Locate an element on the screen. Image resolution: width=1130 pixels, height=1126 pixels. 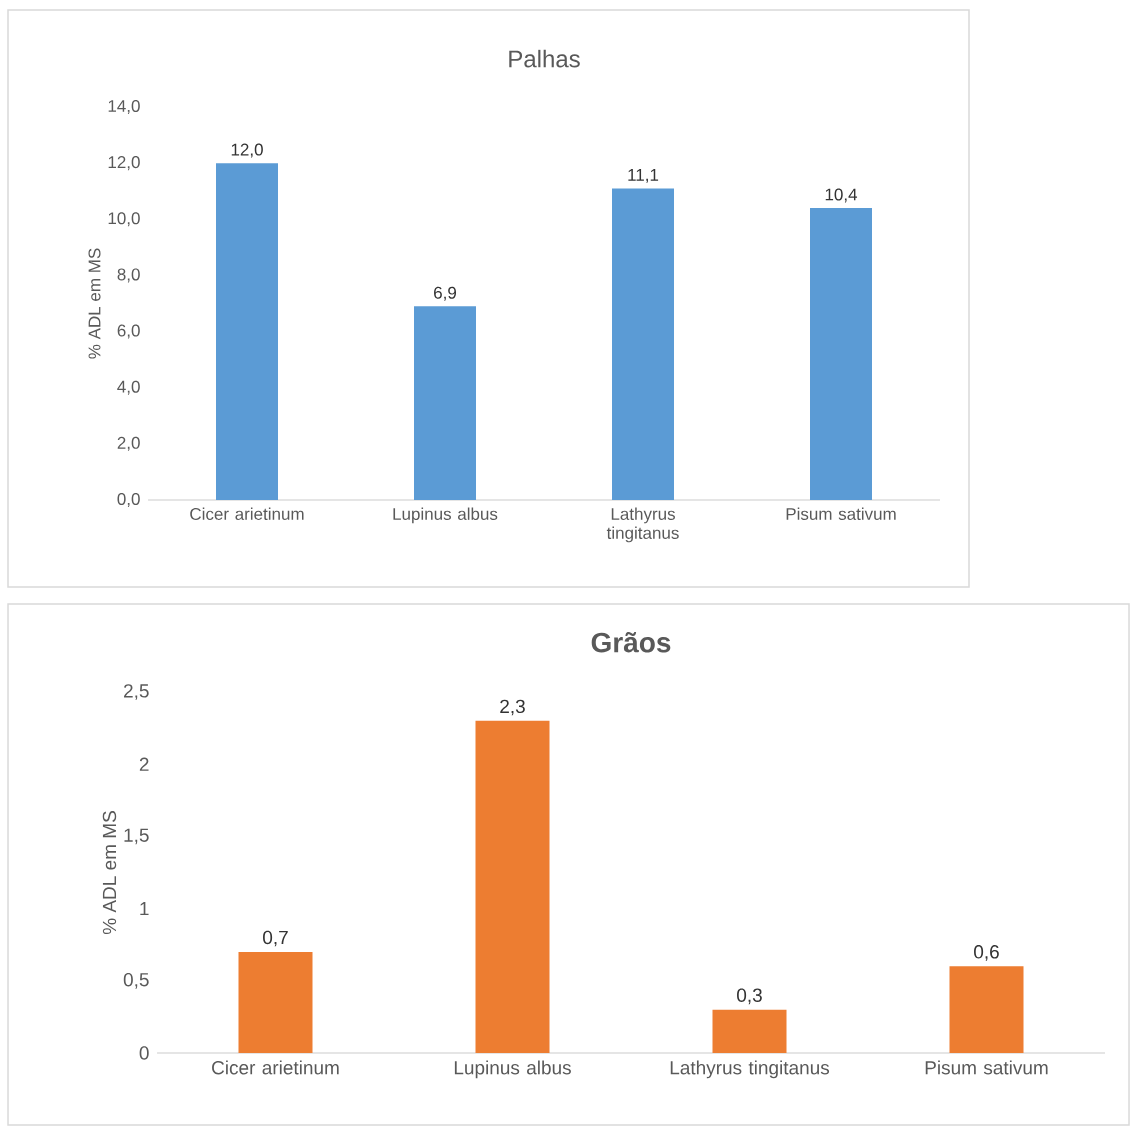
data-label: 0,7 is located at coordinates (275, 938).